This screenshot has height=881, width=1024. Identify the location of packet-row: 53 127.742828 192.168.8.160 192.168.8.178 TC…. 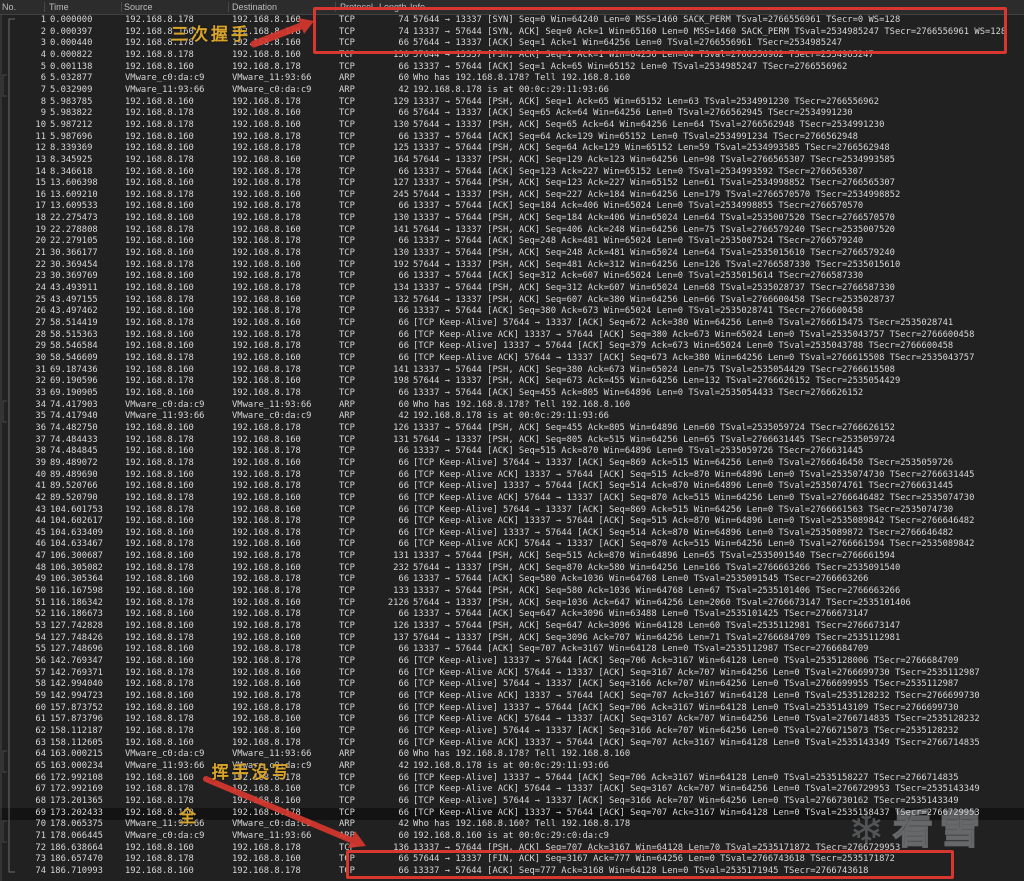
(512, 627).